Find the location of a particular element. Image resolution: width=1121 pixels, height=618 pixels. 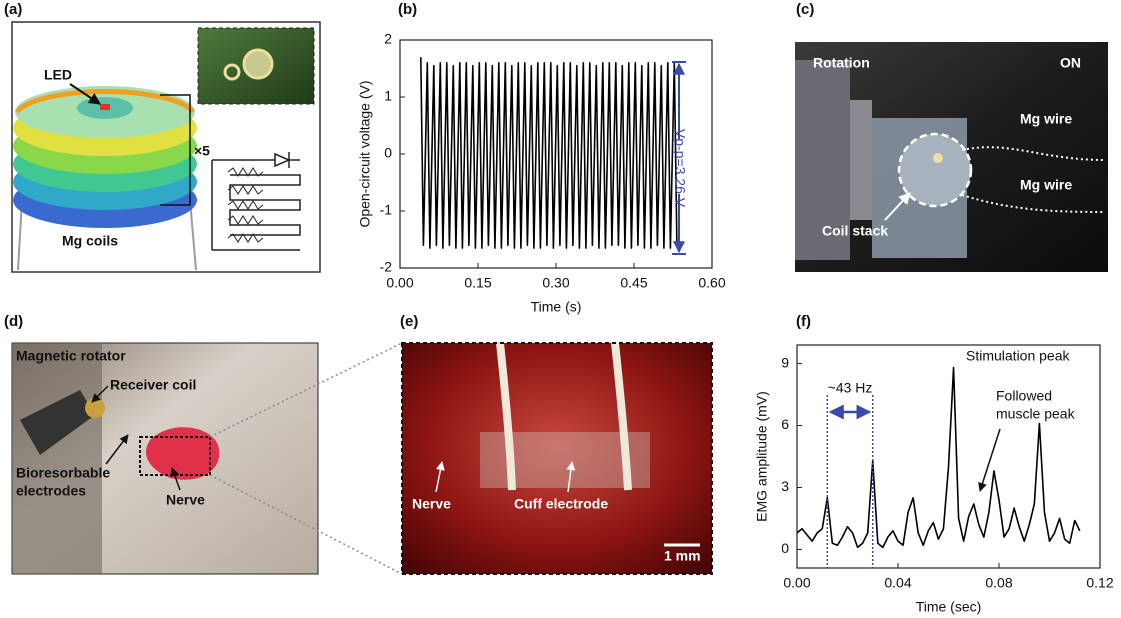

annotation: electrodes is located at coordinates (51, 491).